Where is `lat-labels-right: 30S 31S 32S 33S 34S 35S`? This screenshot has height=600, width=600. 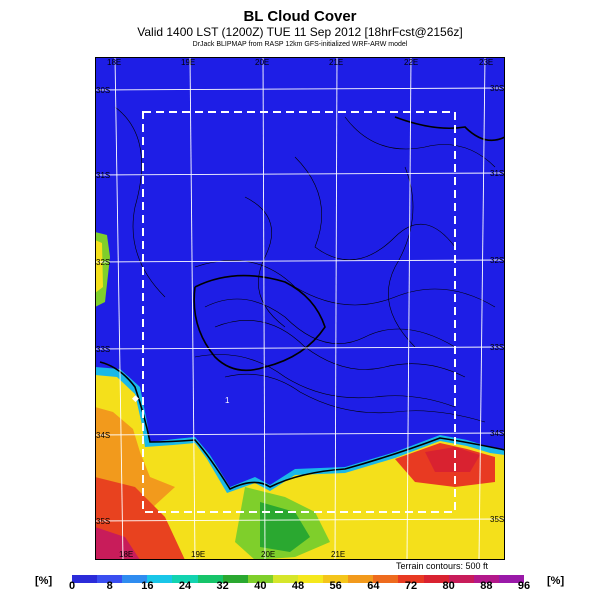
lat-labels-right: 30S 31S 32S 33S 34S 35S is located at coordinates (497, 304).